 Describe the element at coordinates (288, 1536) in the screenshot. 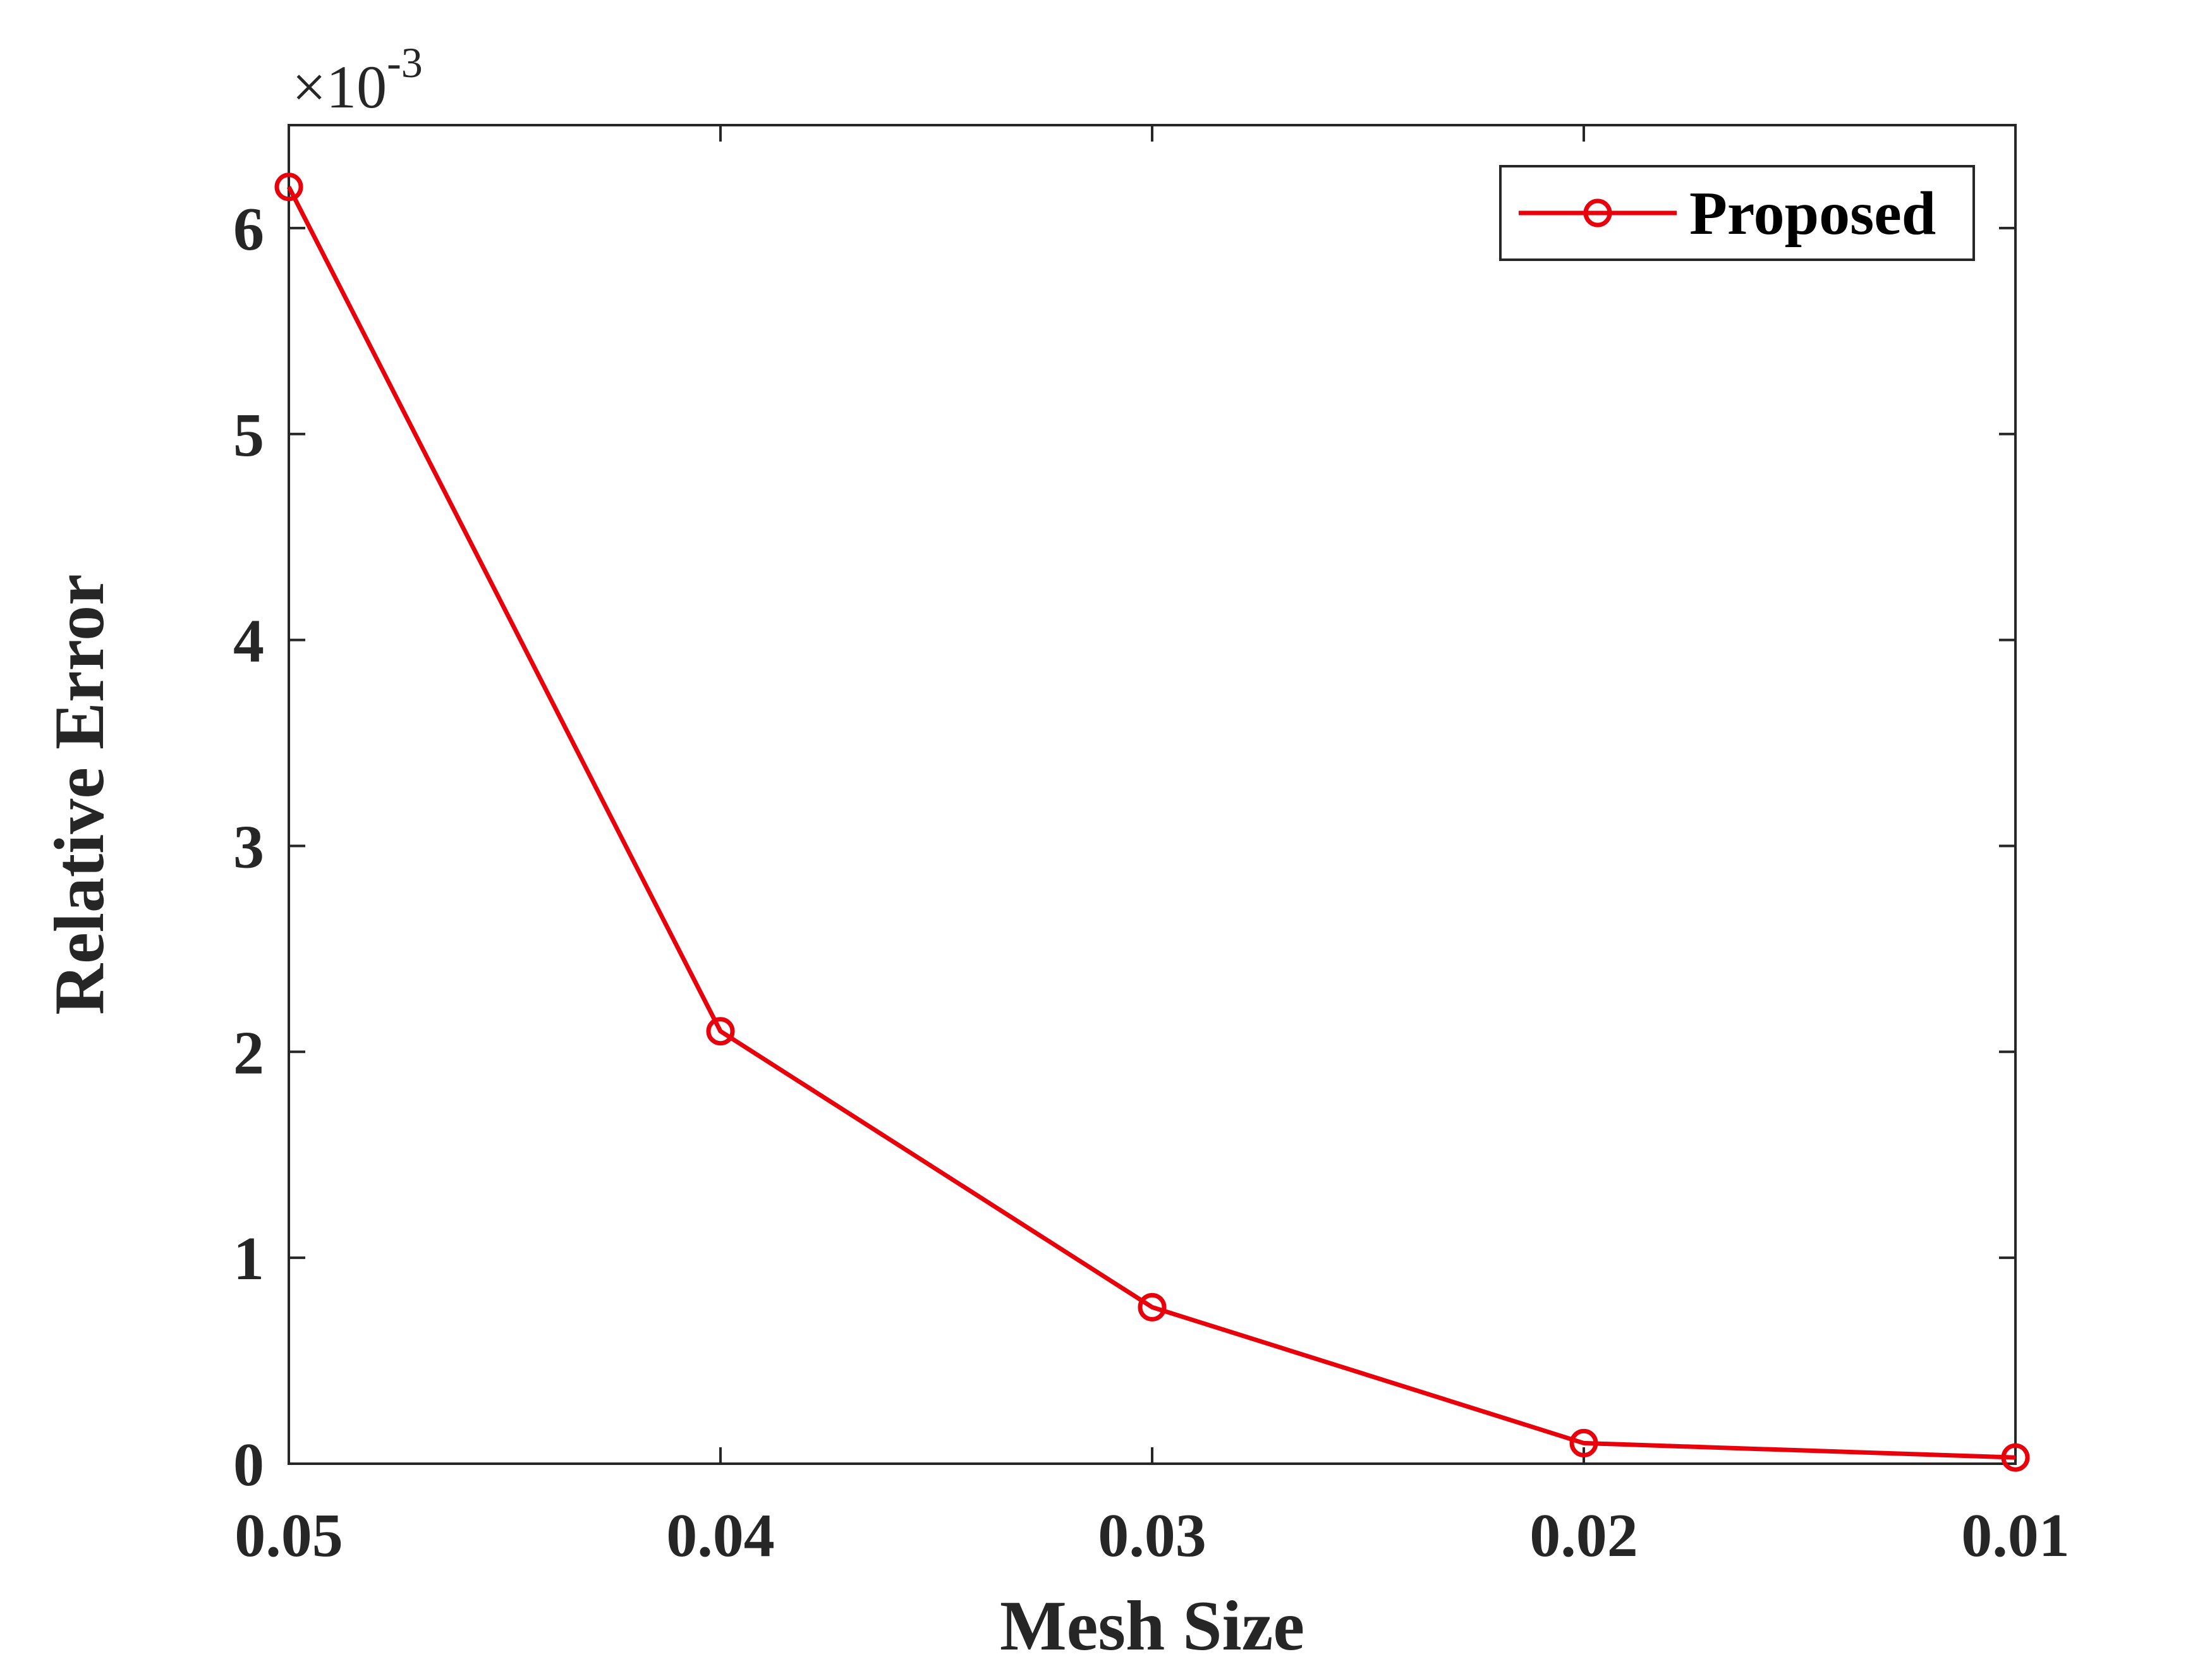

I see `x-tick-label: 0.05` at that location.